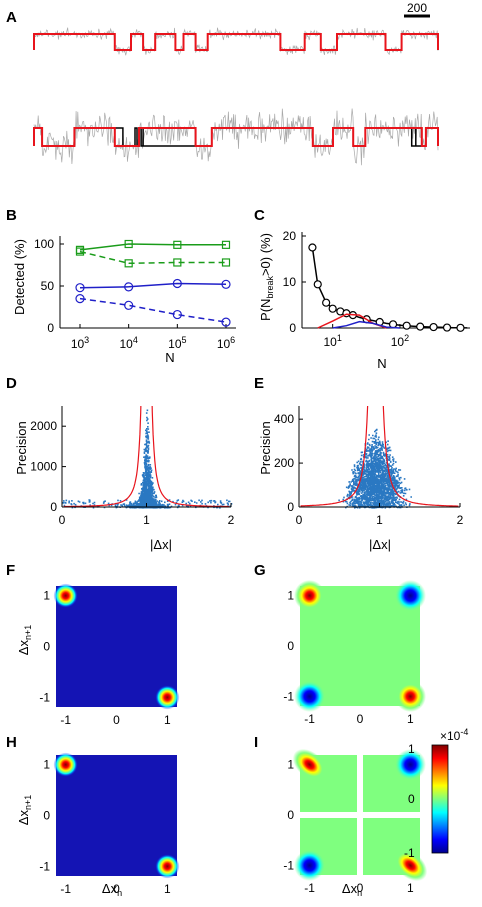 The width and height of the screenshot is (482, 907). I want to click on xtick-label: 2, so click(231, 520).